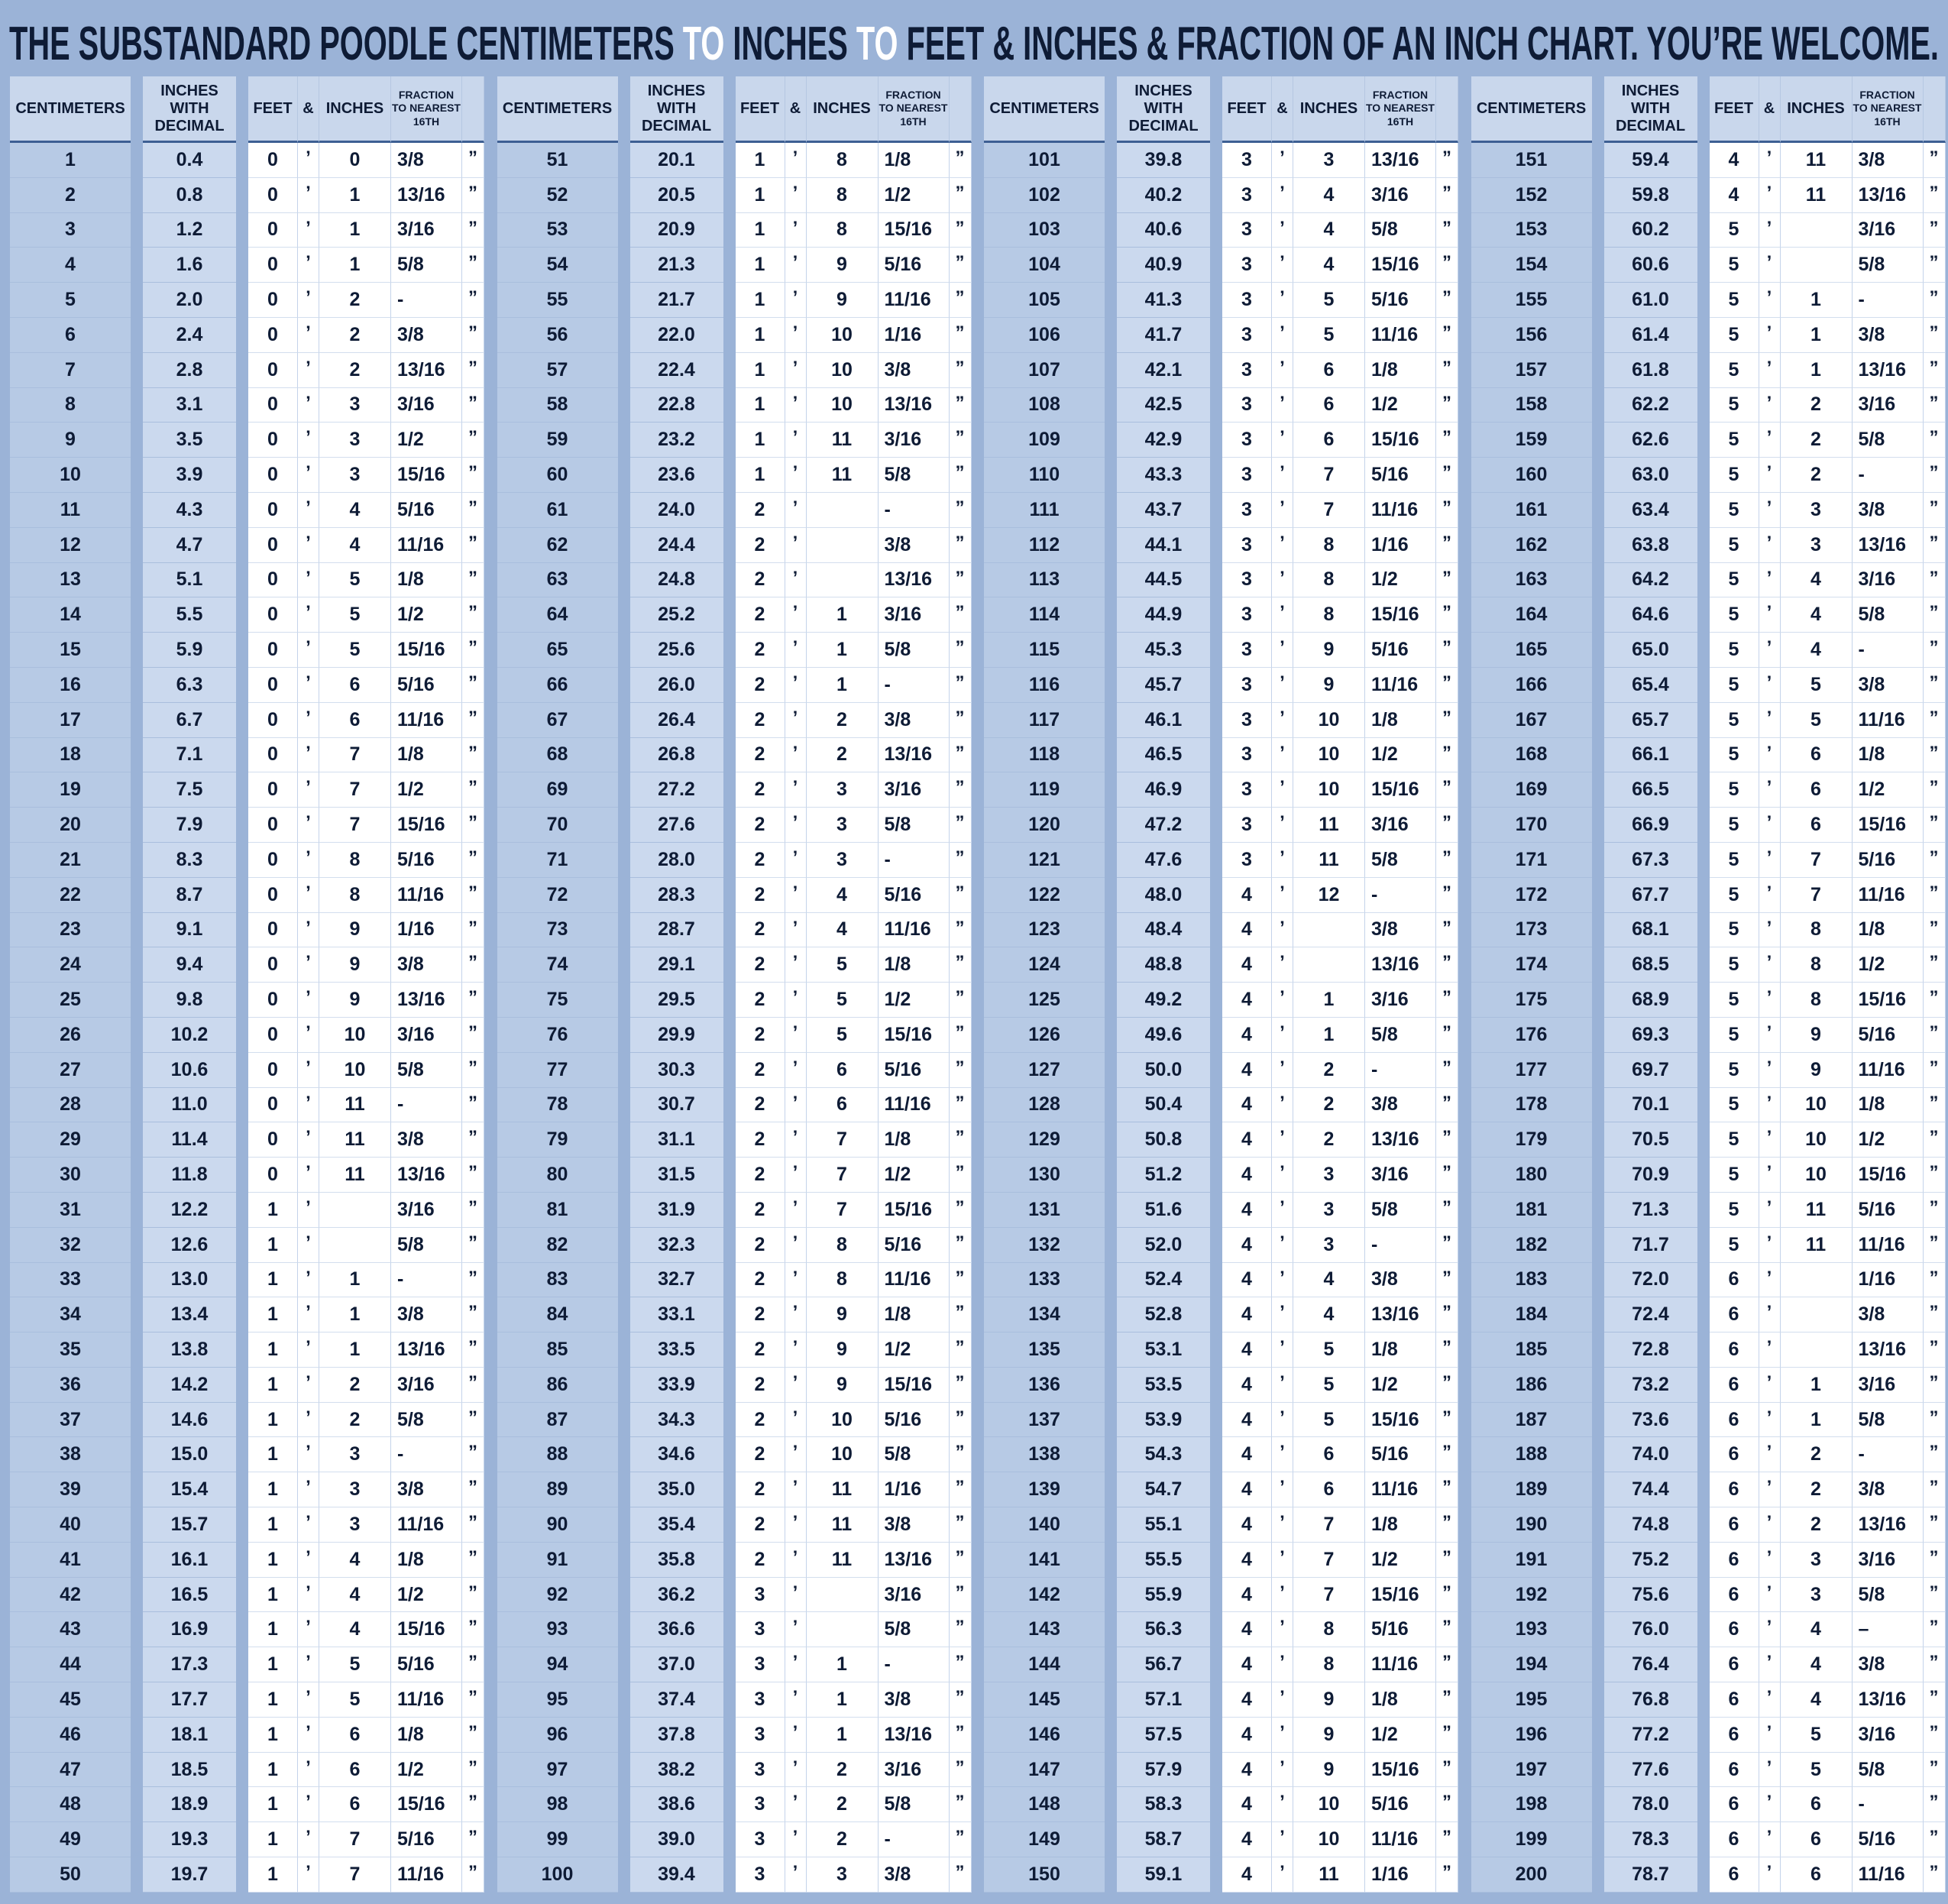  I want to click on cell-inches: 6, so click(1816, 790).